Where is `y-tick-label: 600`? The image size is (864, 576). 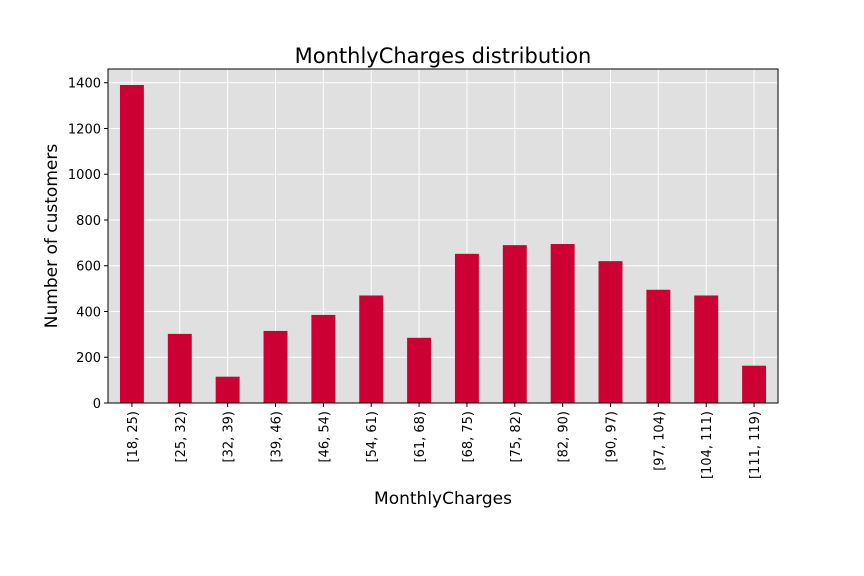
y-tick-label: 600 is located at coordinates (88, 267).